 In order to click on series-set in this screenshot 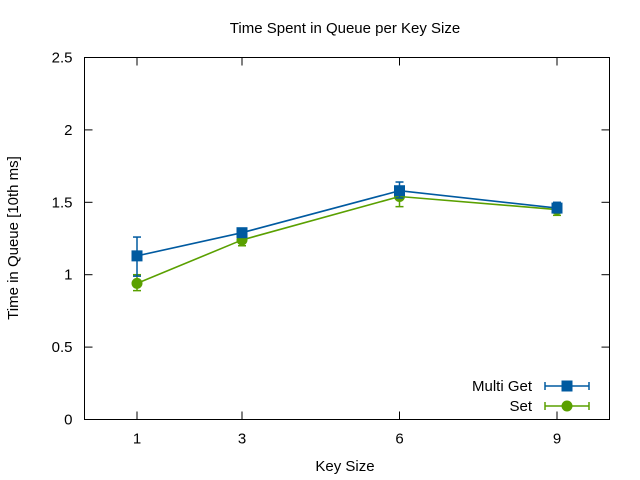, I will do `click(347, 240)`.